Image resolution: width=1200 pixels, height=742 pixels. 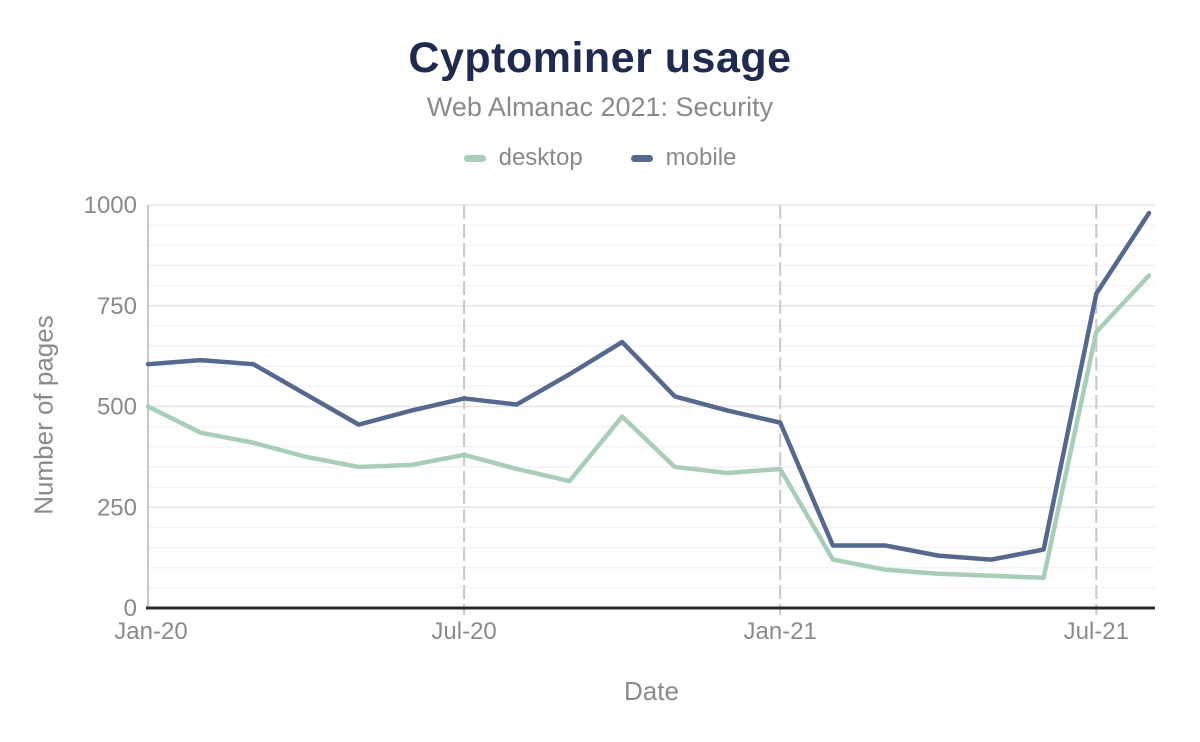 I want to click on y-tick-label-1000: 1000, so click(x=110, y=205).